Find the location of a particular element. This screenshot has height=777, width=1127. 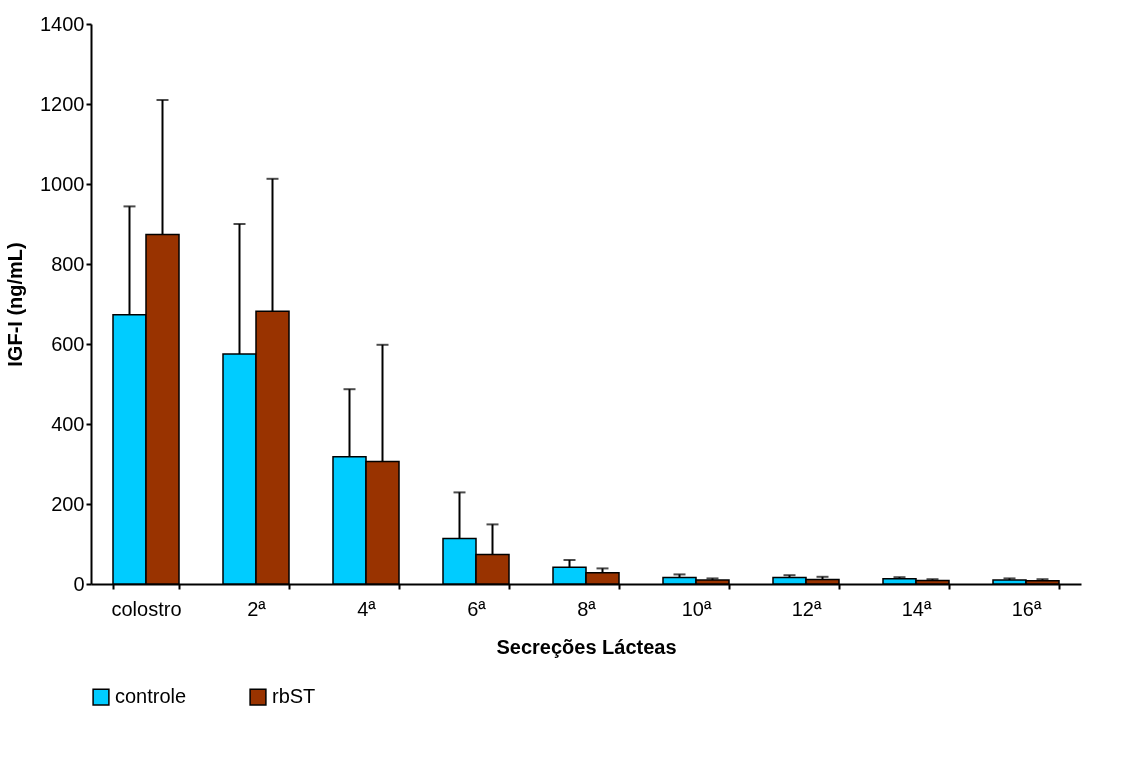

y-tick-label: 1000 is located at coordinates (62, 183).